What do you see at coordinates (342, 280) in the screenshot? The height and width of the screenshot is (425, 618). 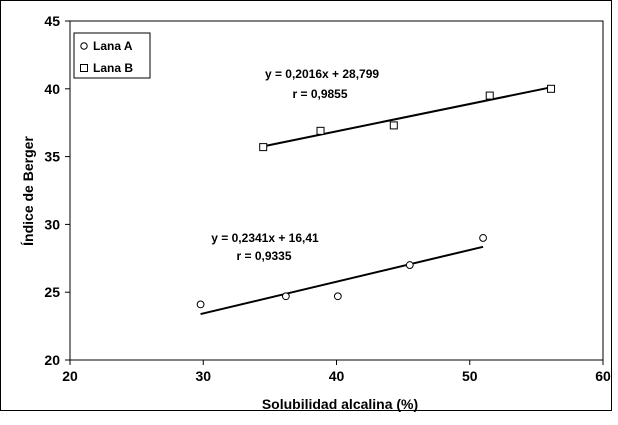 I see `trendline-lana-a` at bounding box center [342, 280].